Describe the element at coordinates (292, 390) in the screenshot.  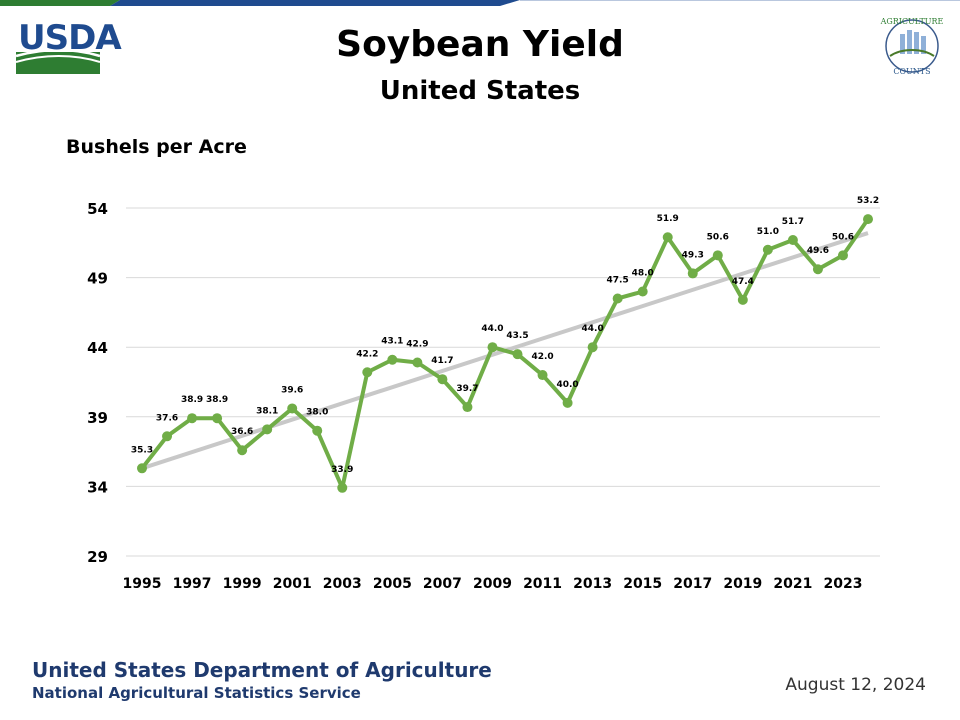
I see `data-label: 39.6` at that location.